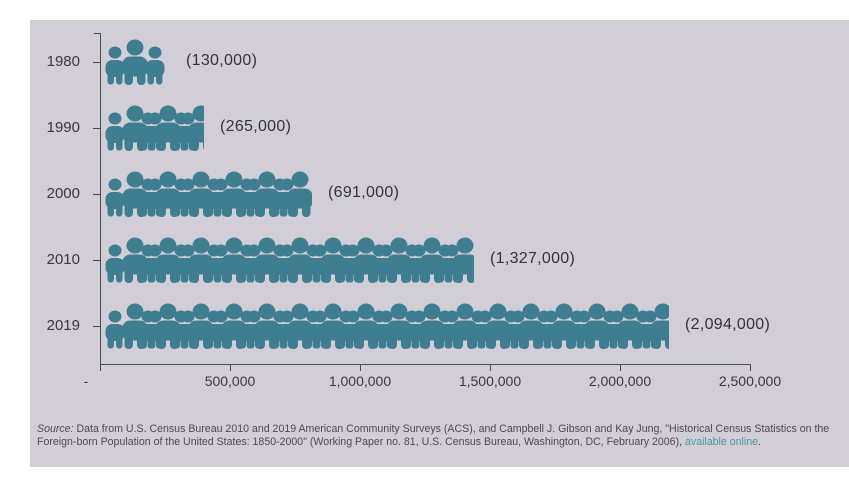  I want to click on value-label: (691,000), so click(364, 192).